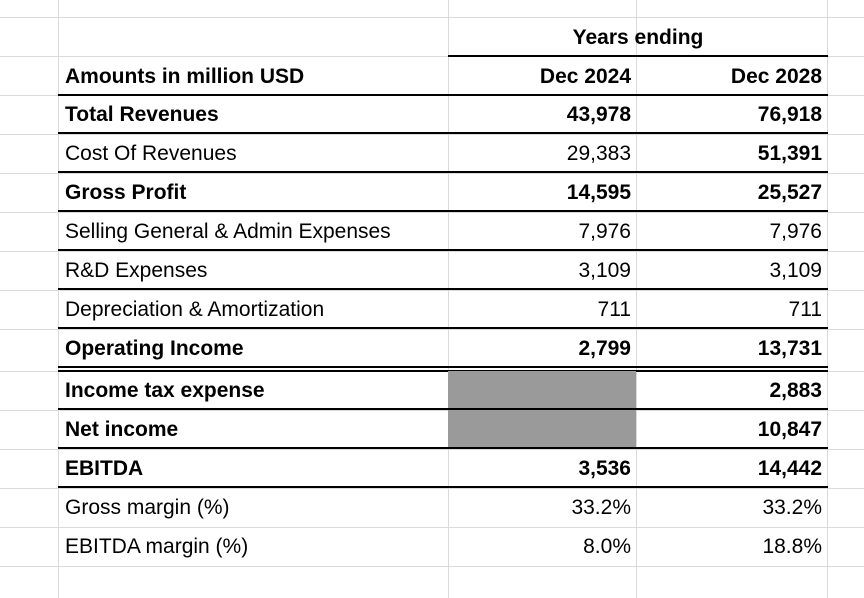 The height and width of the screenshot is (598, 864). I want to click on column-header-row: Amounts in million USD Dec 2024 Dec 2028, so click(443, 76).